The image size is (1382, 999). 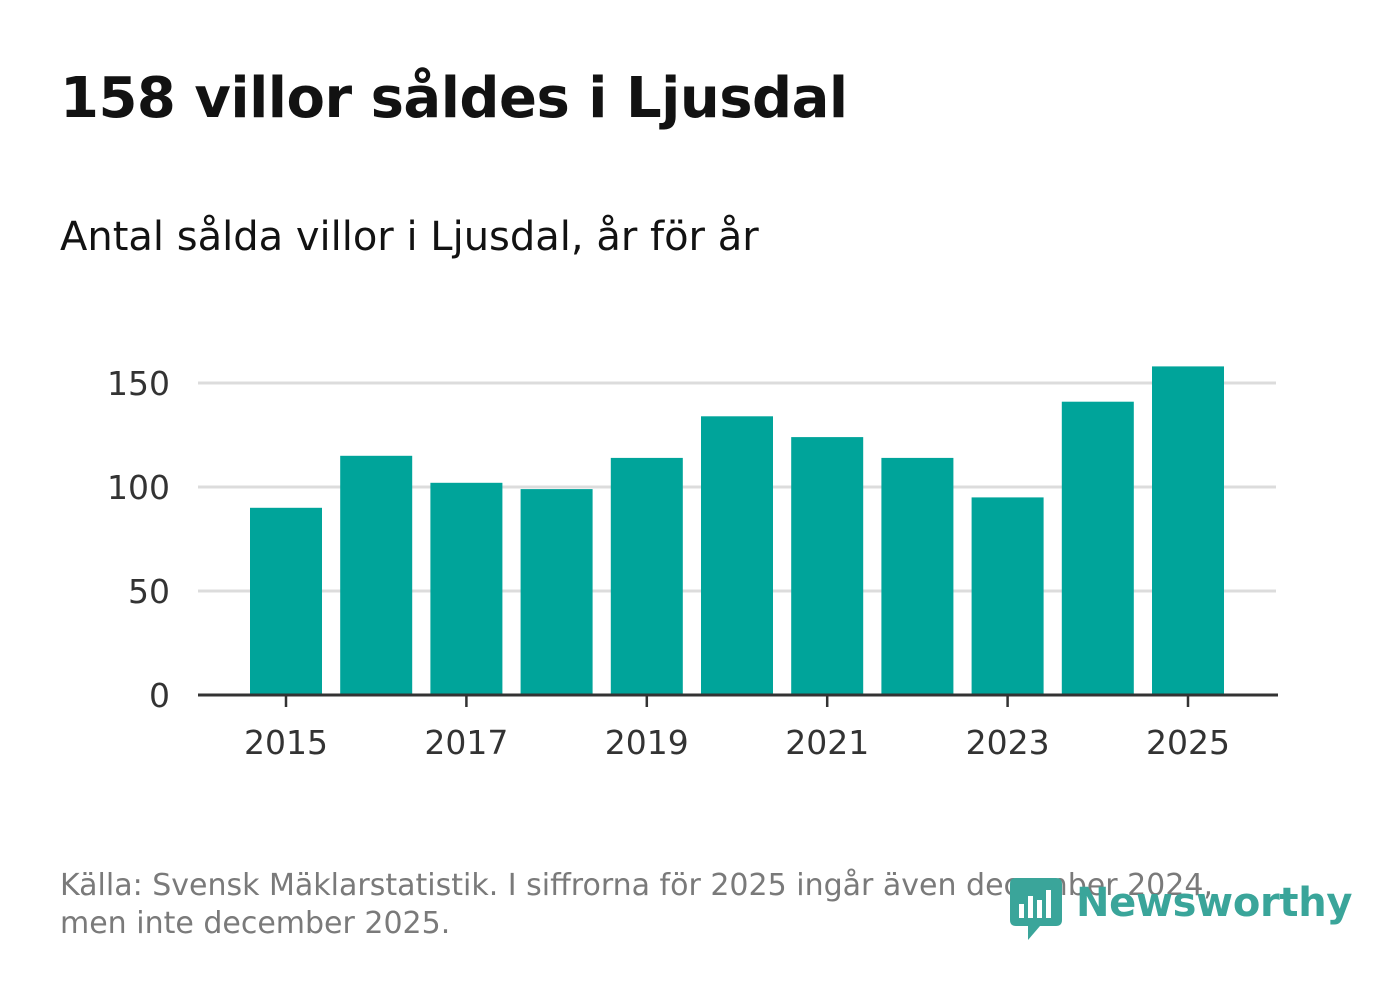 What do you see at coordinates (738, 700) in the screenshot?
I see `x-axis` at bounding box center [738, 700].